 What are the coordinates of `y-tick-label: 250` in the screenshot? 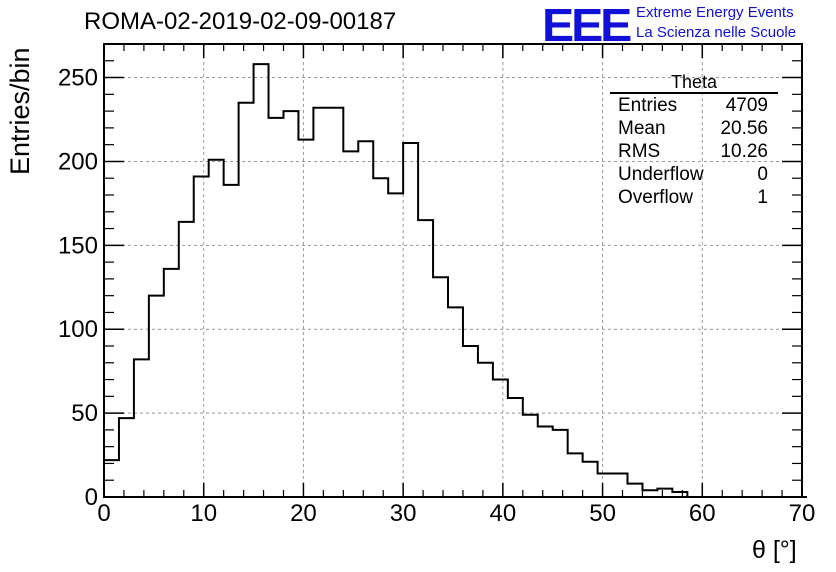 It's located at (78, 78).